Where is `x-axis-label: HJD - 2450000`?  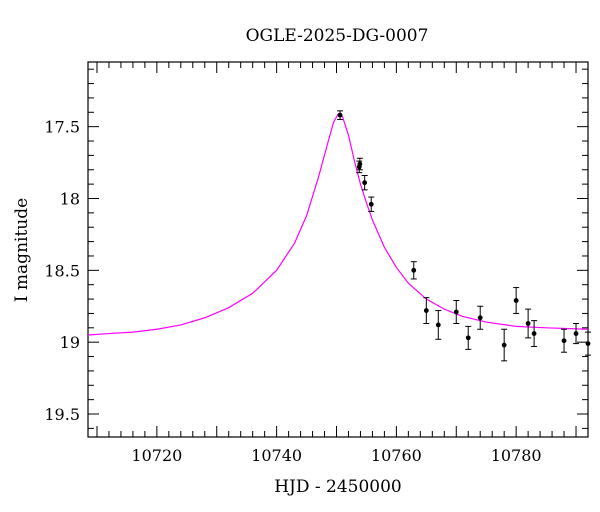 x-axis-label: HJD - 2450000 is located at coordinates (338, 487).